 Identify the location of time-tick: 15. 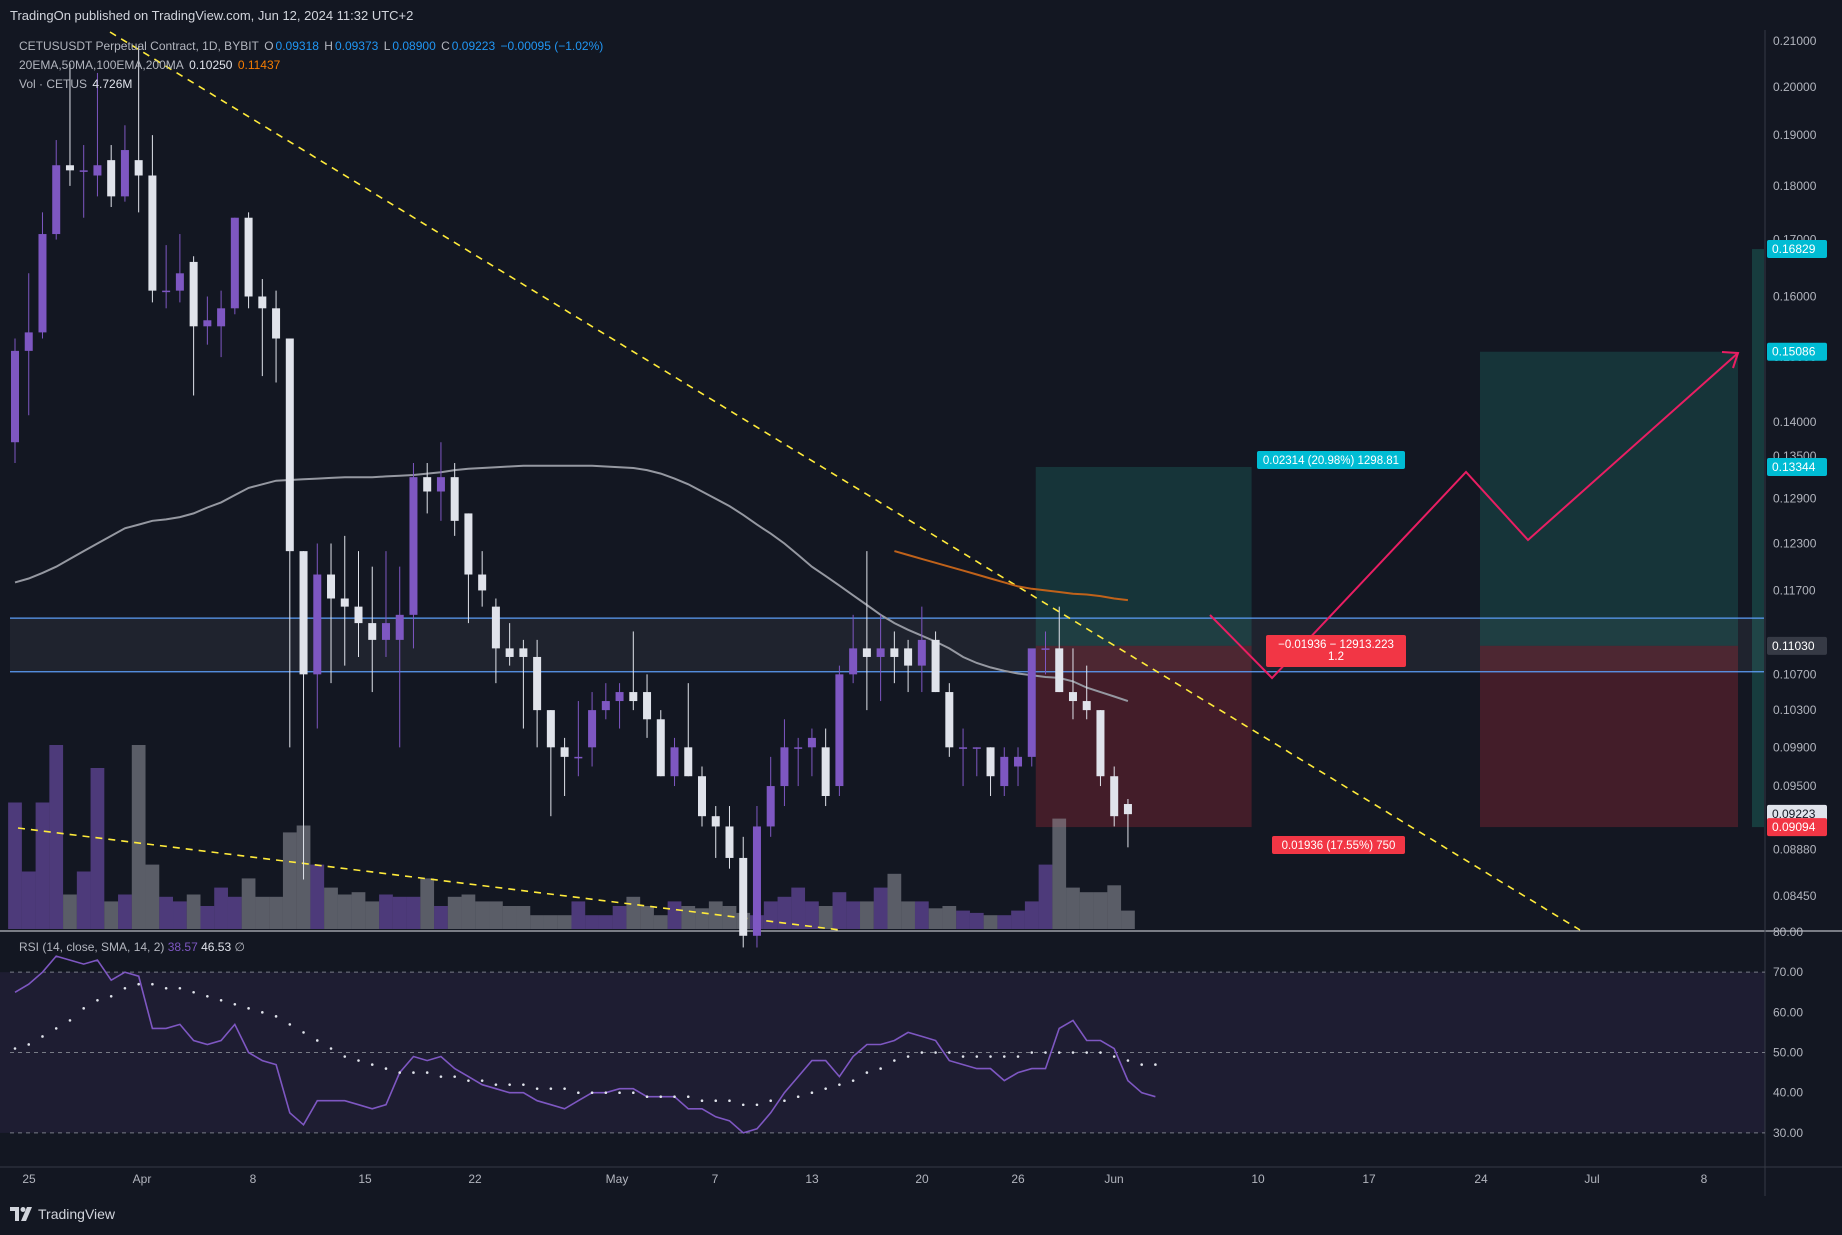
(365, 1179).